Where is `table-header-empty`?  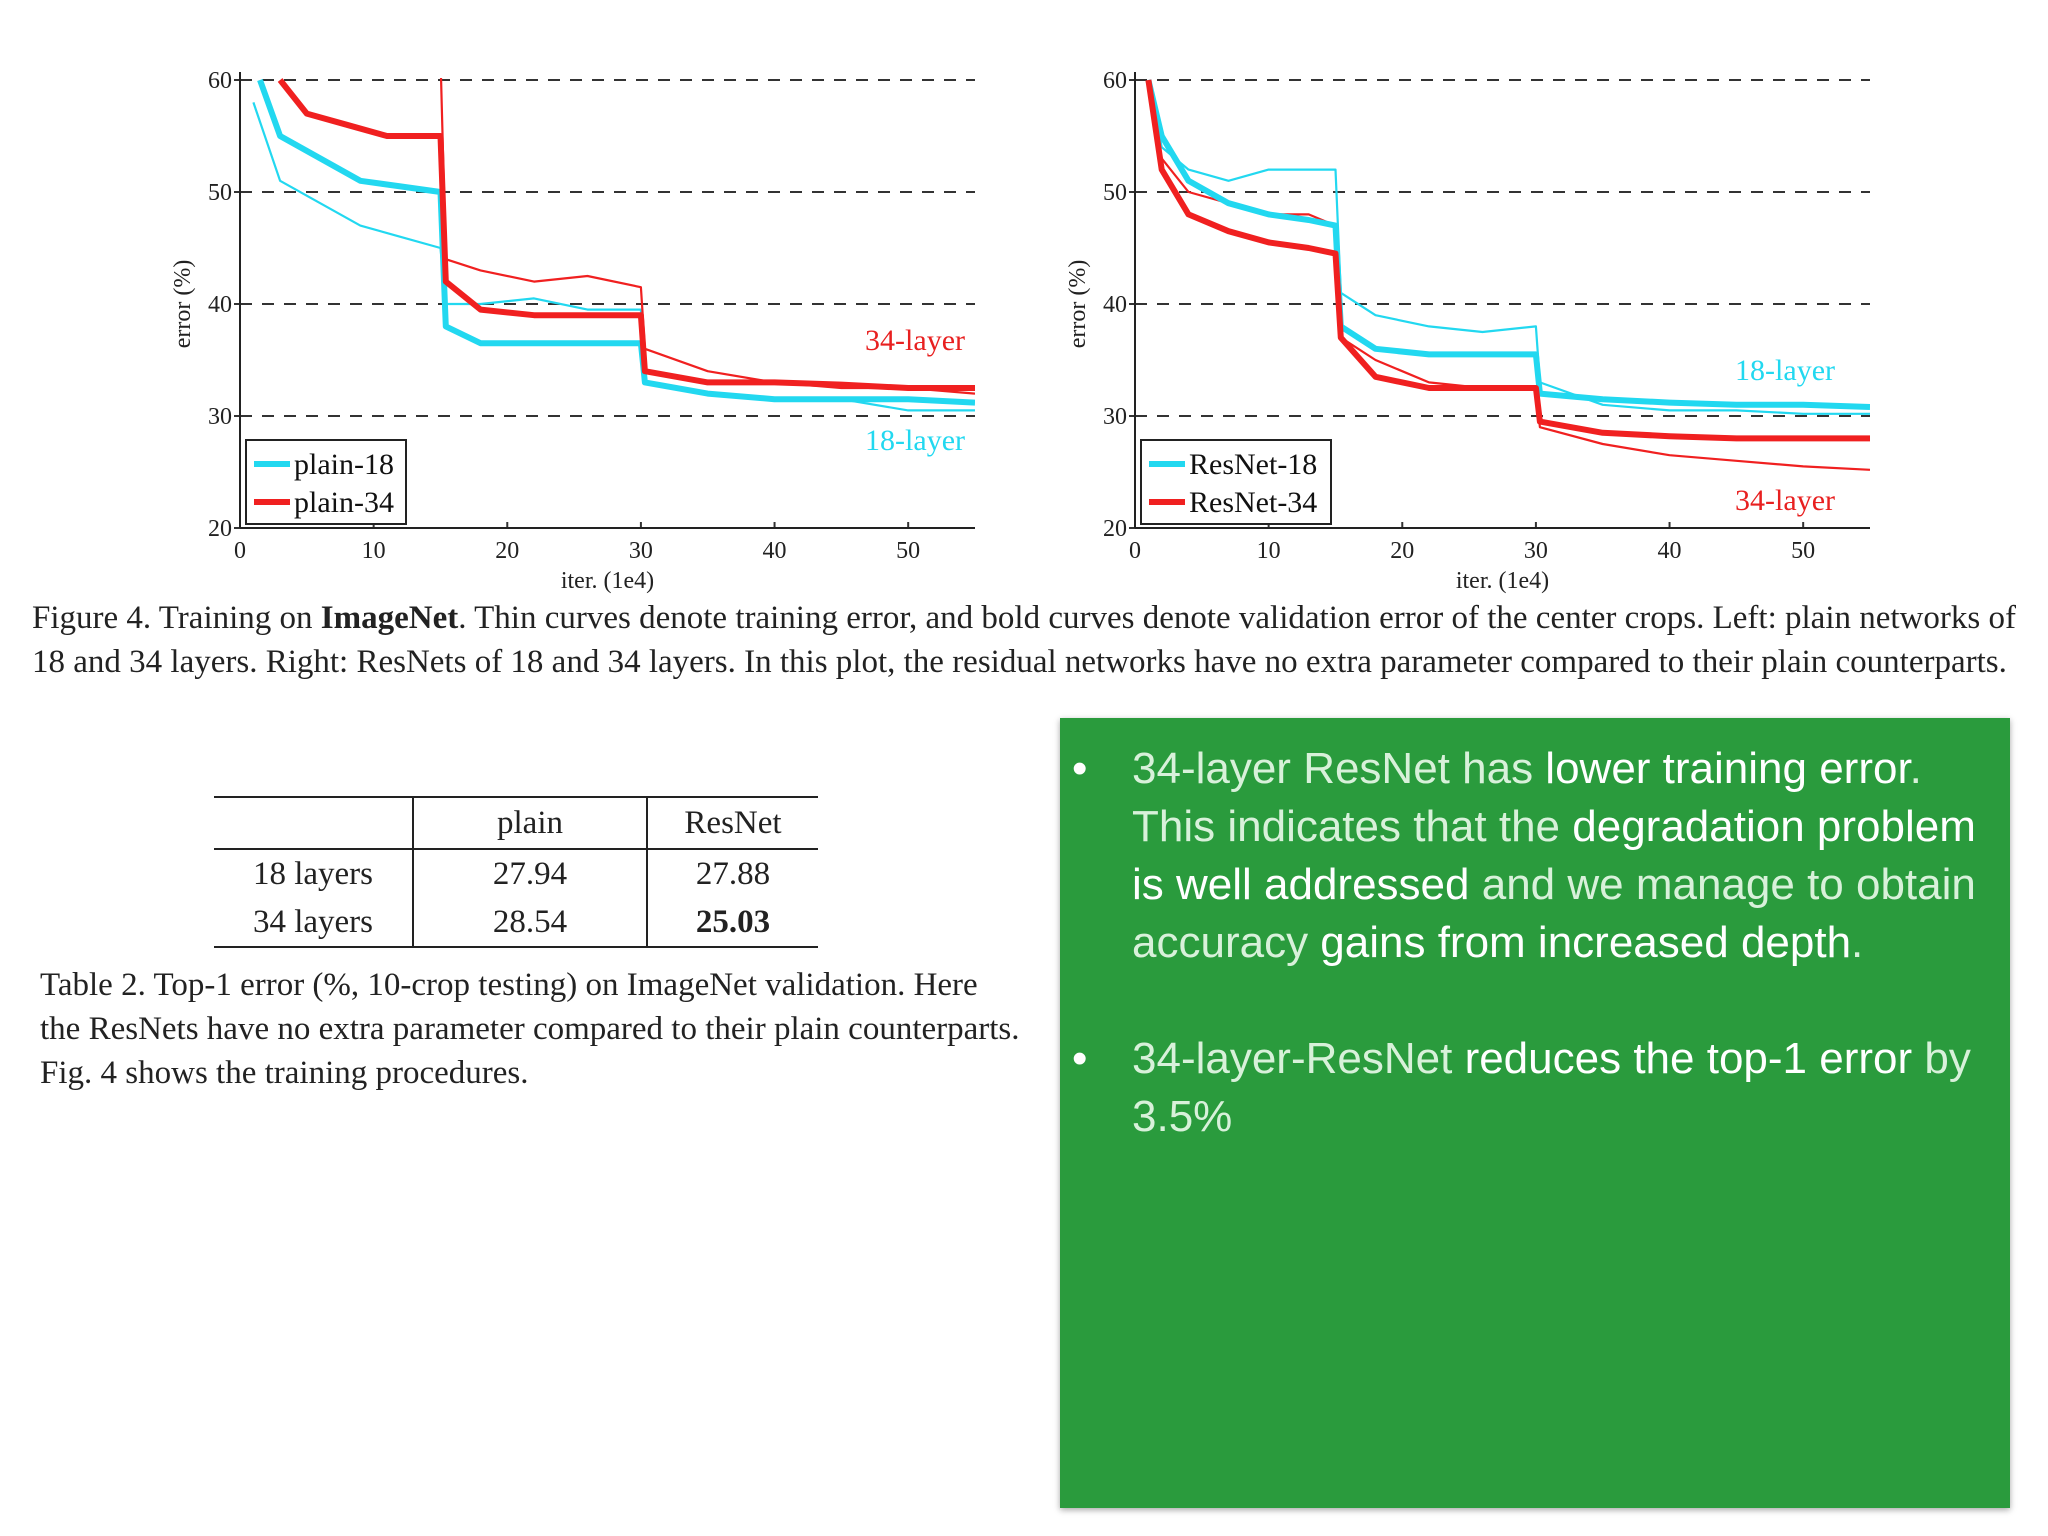
table-header-empty is located at coordinates (313, 823).